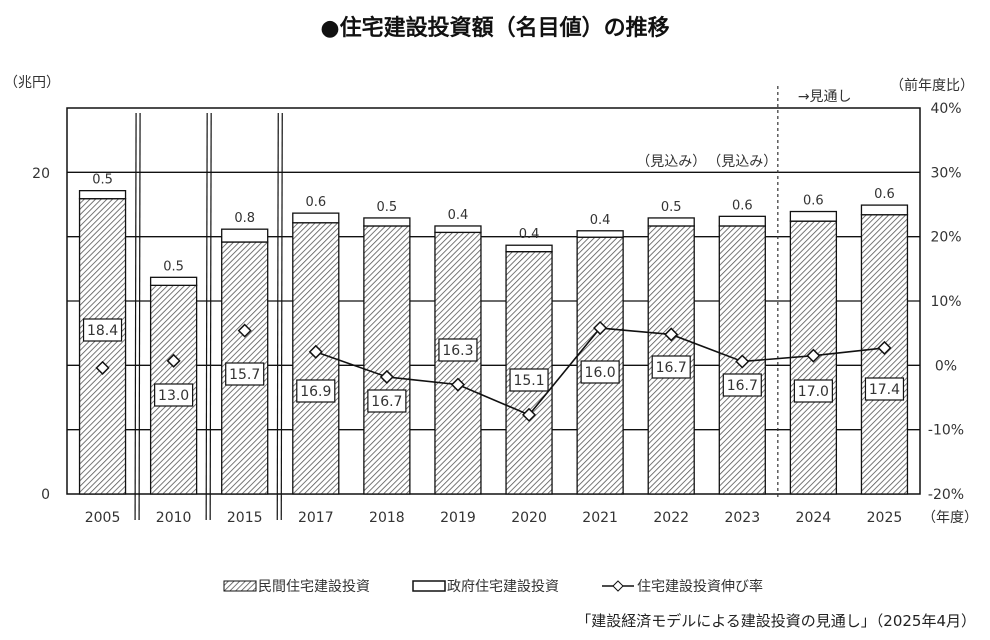 The image size is (990, 640). Describe the element at coordinates (946, 495) in the screenshot. I see `right-tick-label: -20%` at that location.